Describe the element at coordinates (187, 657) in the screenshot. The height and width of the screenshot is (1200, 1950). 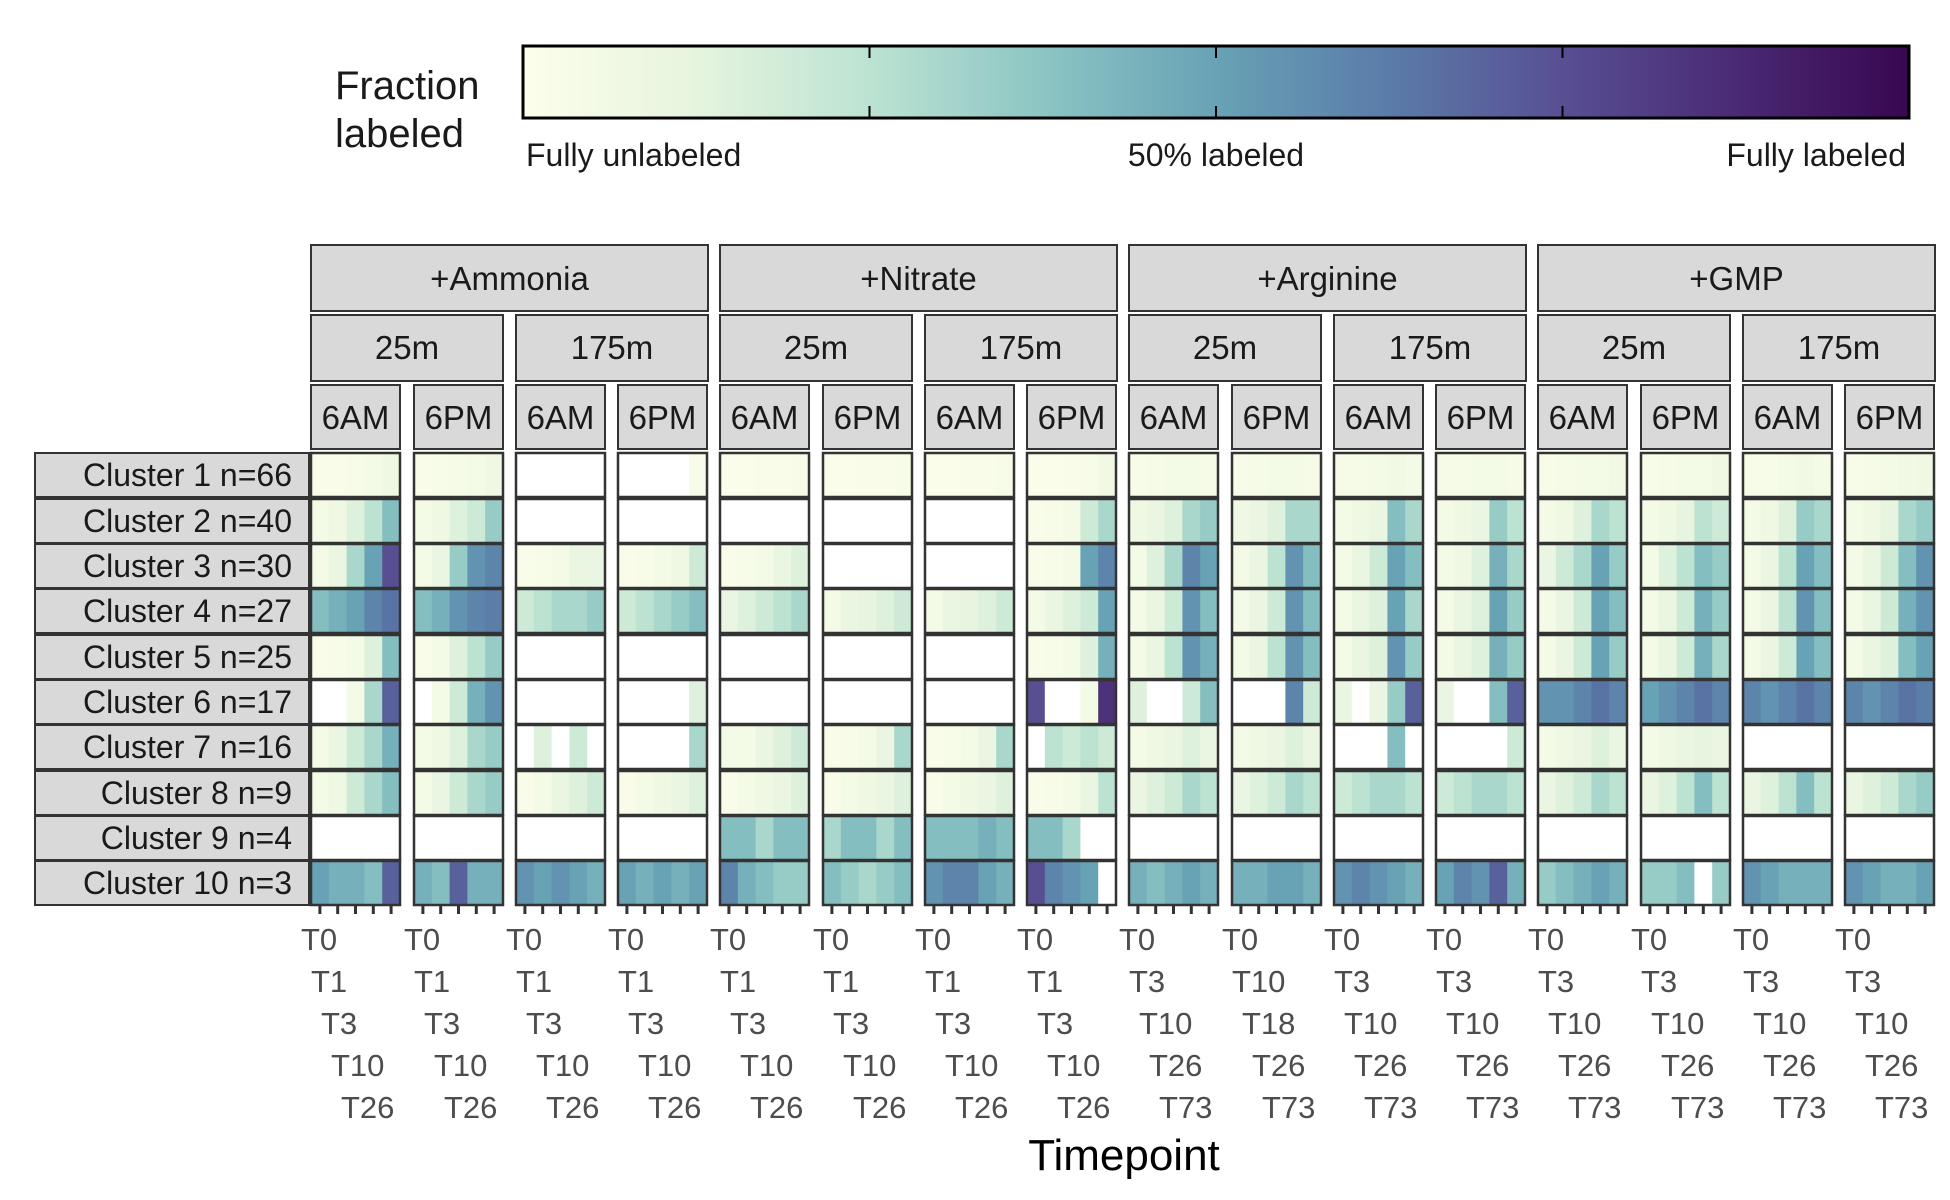
I see `cluster-label: Cluster 5 n=25` at that location.